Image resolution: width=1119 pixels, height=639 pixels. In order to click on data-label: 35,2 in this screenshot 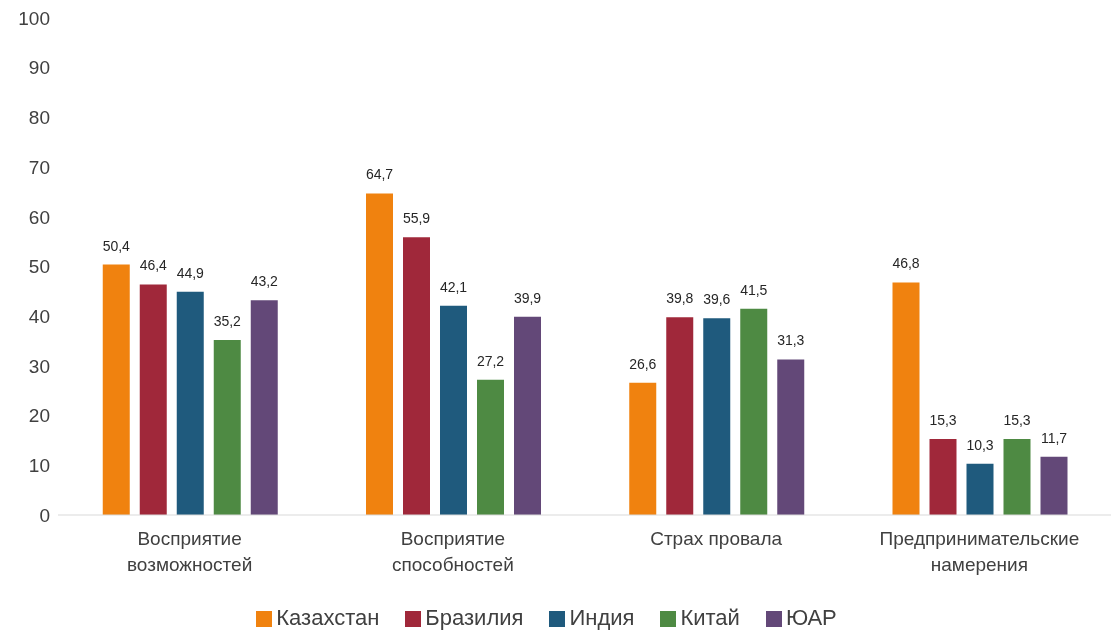, I will do `click(227, 321)`.